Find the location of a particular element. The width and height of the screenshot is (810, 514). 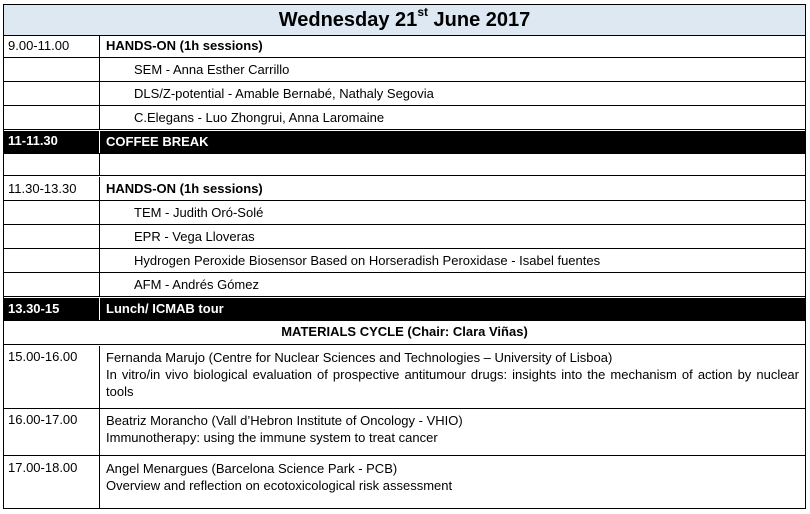

session-item: C.Elegans - Luo Zhongrui, Anna Laromaine is located at coordinates (259, 117).